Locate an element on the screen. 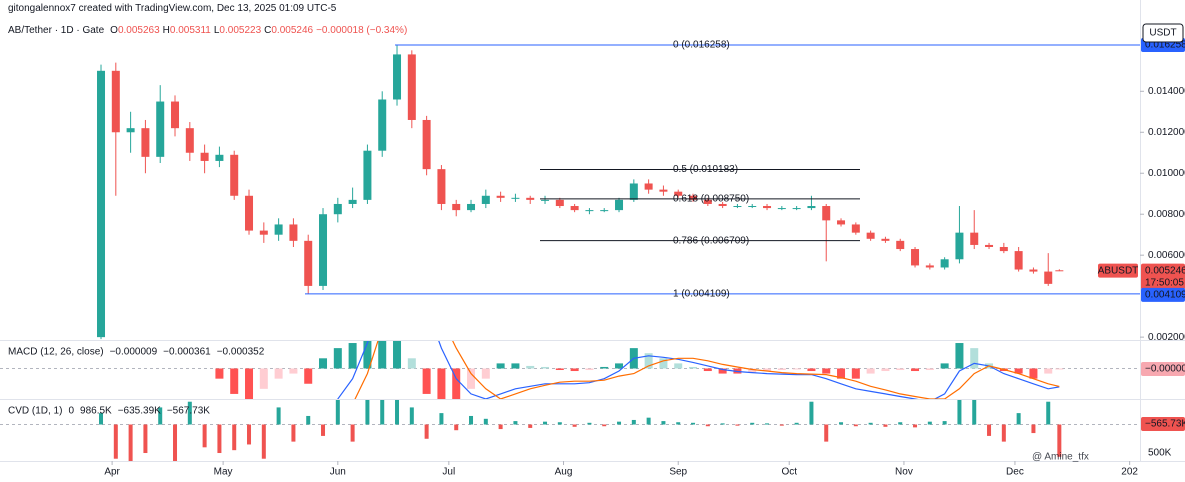 The height and width of the screenshot is (482, 1185). symbol: AB/Tether · 1D · Gate is located at coordinates (56, 30).